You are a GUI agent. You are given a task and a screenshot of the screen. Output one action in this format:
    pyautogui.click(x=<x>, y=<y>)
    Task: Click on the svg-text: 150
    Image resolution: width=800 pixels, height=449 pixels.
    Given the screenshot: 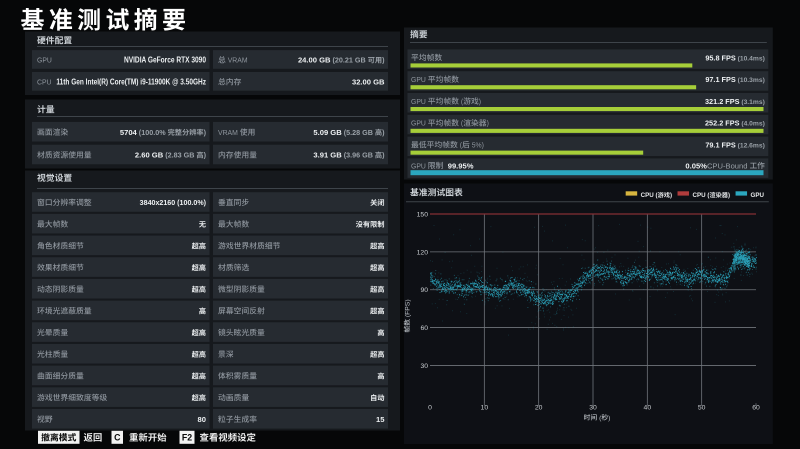 What is the action you would take?
    pyautogui.click(x=423, y=214)
    